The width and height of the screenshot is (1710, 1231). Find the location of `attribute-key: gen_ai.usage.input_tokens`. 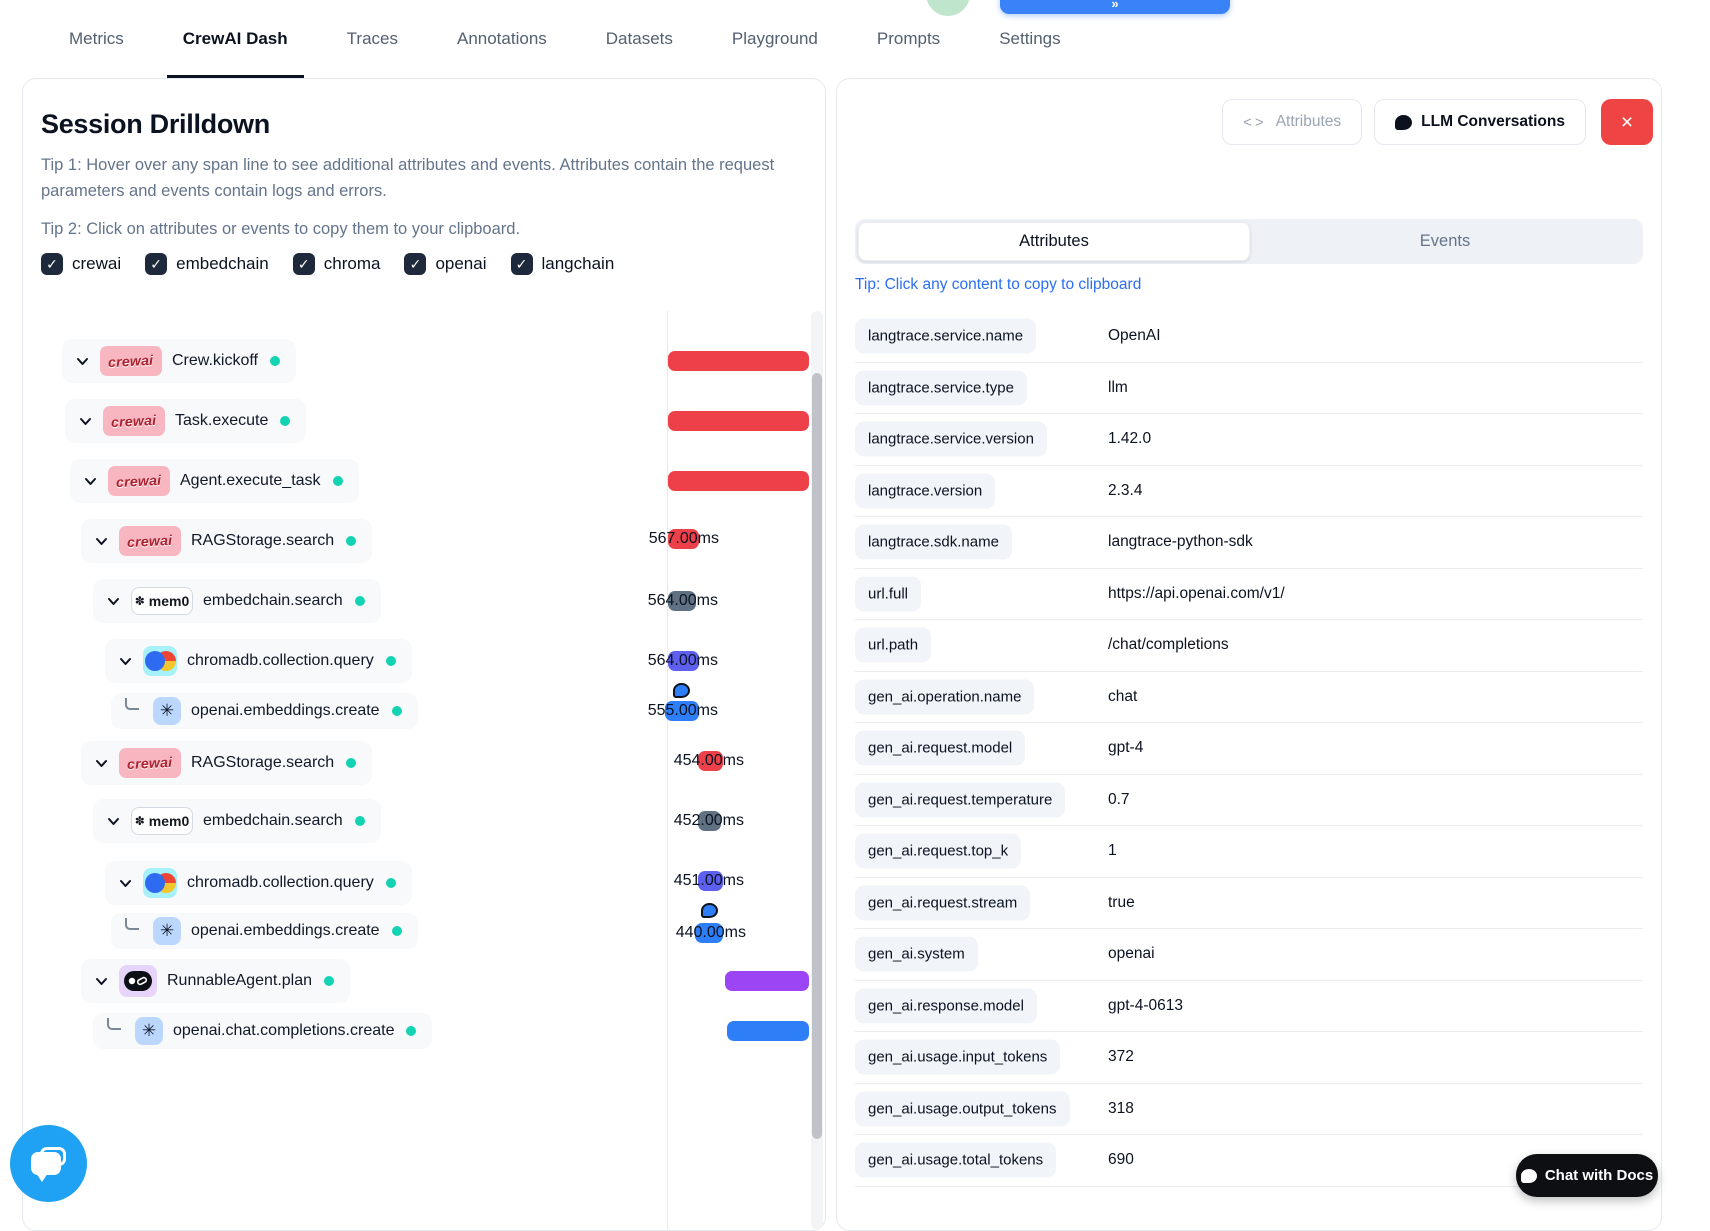

attribute-key: gen_ai.usage.input_tokens is located at coordinates (957, 1057).